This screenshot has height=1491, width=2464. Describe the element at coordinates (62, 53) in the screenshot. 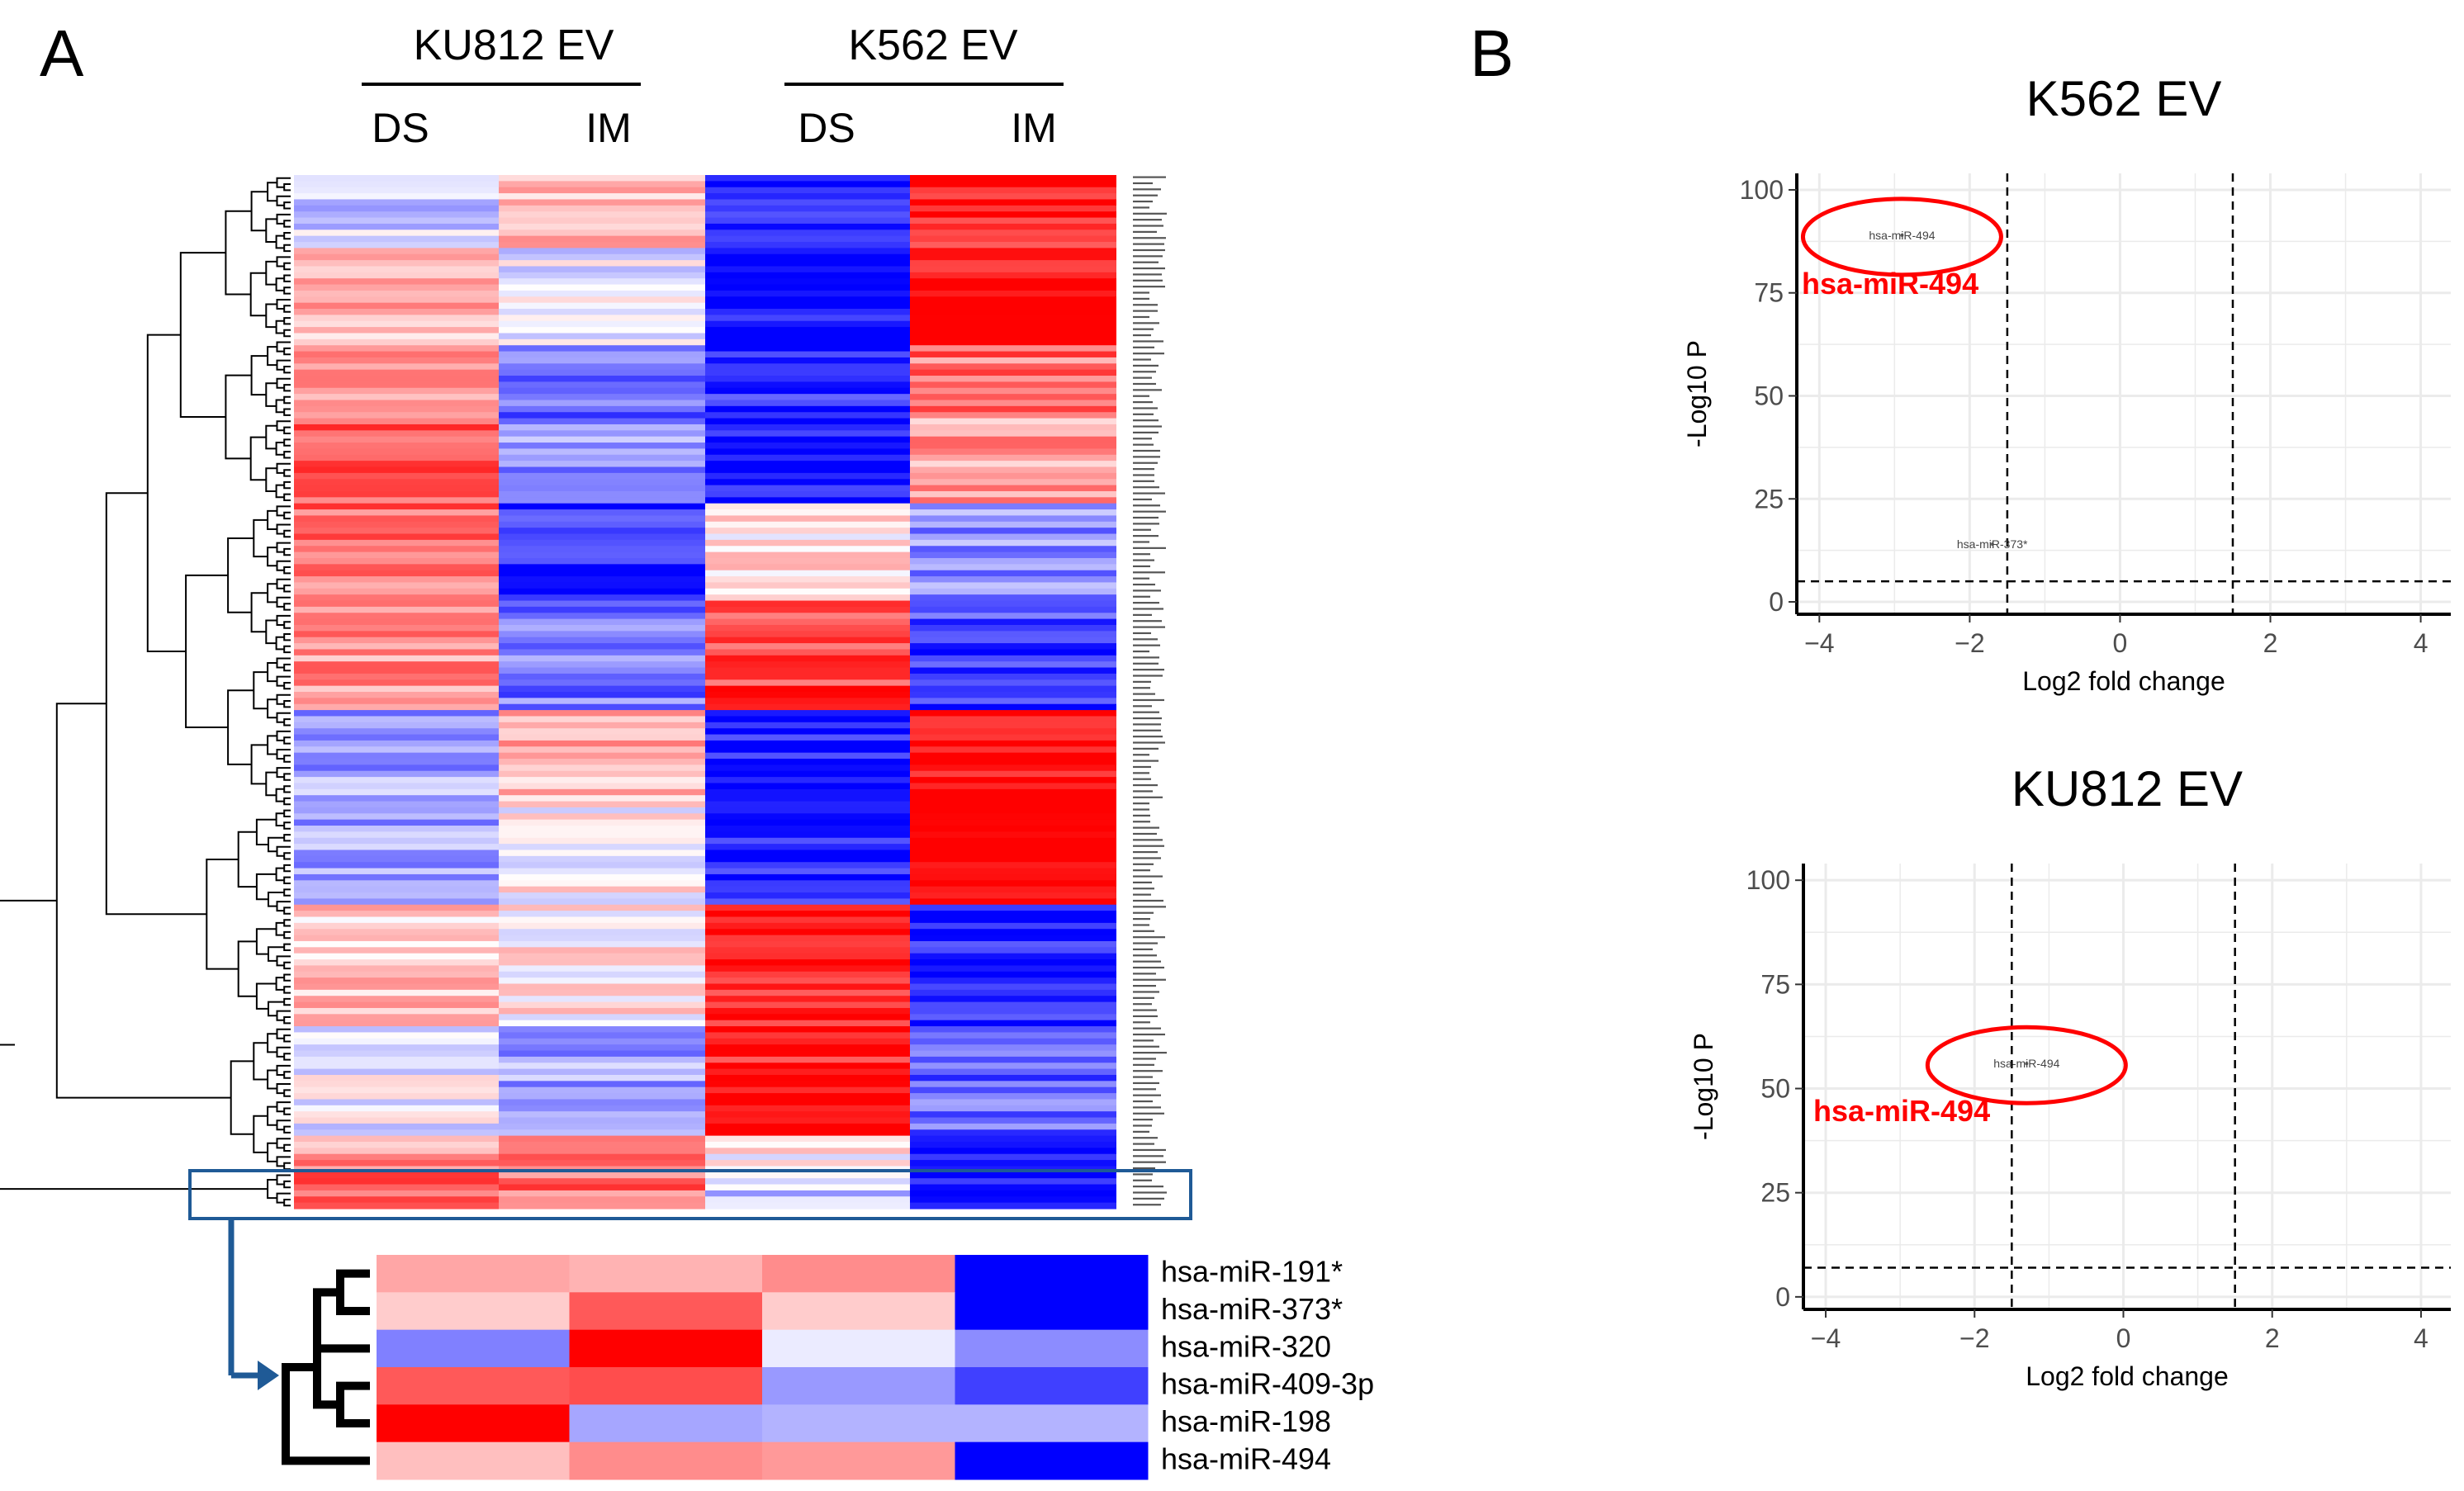

I see `panel-label-a: A` at that location.